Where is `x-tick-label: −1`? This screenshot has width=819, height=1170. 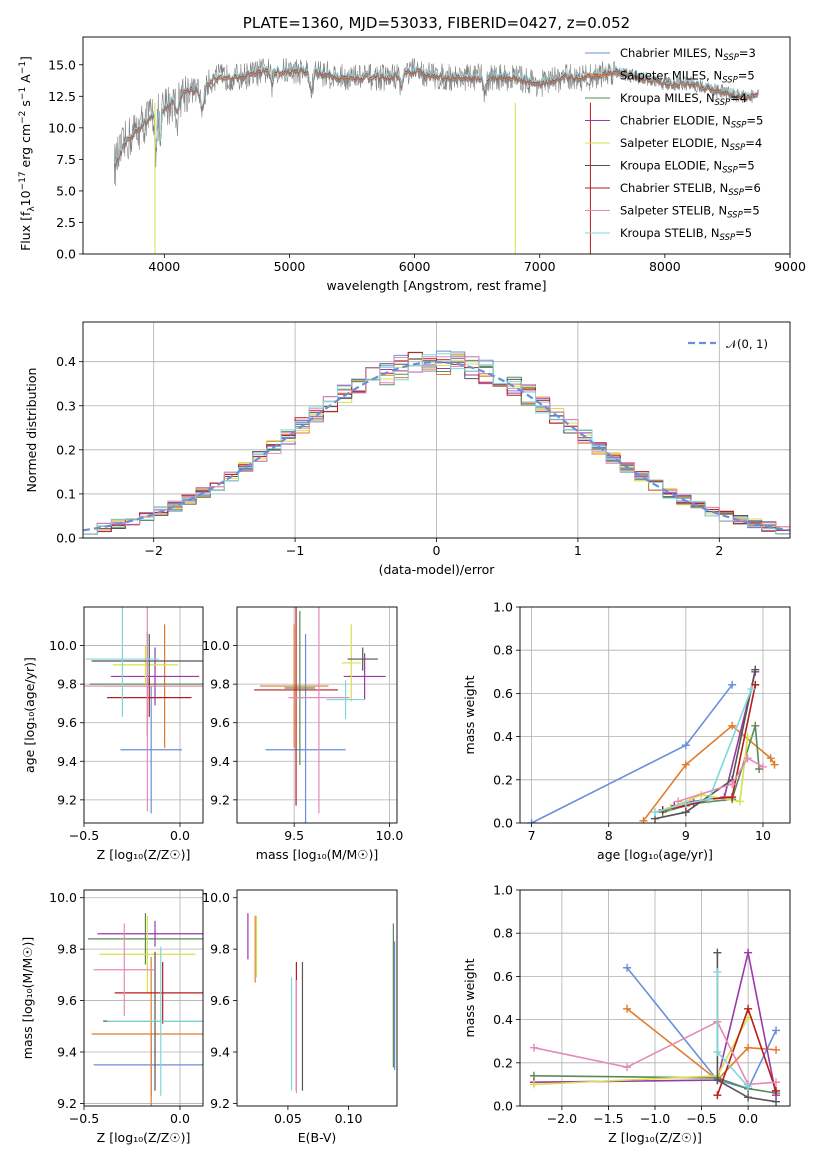 x-tick-label: −1 is located at coordinates (295, 550).